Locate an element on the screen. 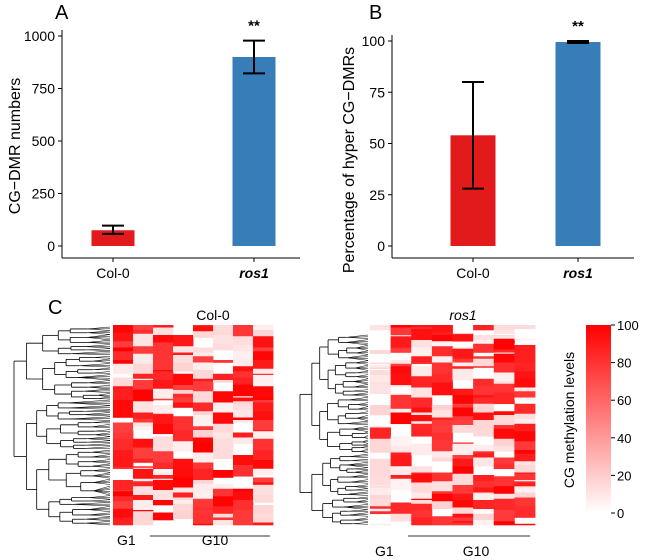 Image resolution: width=647 pixels, height=560 pixels. panel-b-bar-ros1 is located at coordinates (578, 144).